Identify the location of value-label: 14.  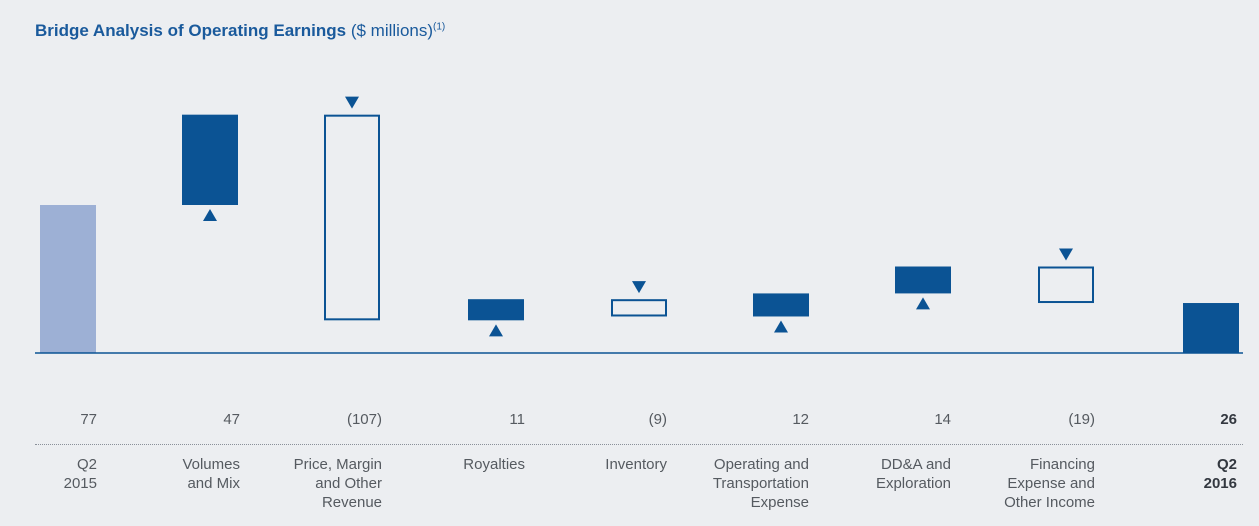
(942, 419).